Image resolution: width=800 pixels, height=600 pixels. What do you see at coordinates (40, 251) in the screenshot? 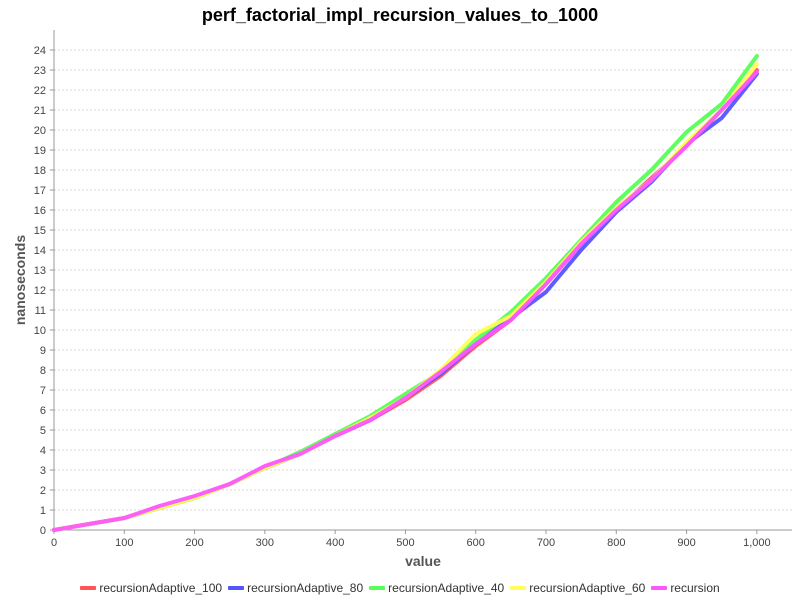
I see `y-tick-label: 14` at bounding box center [40, 251].